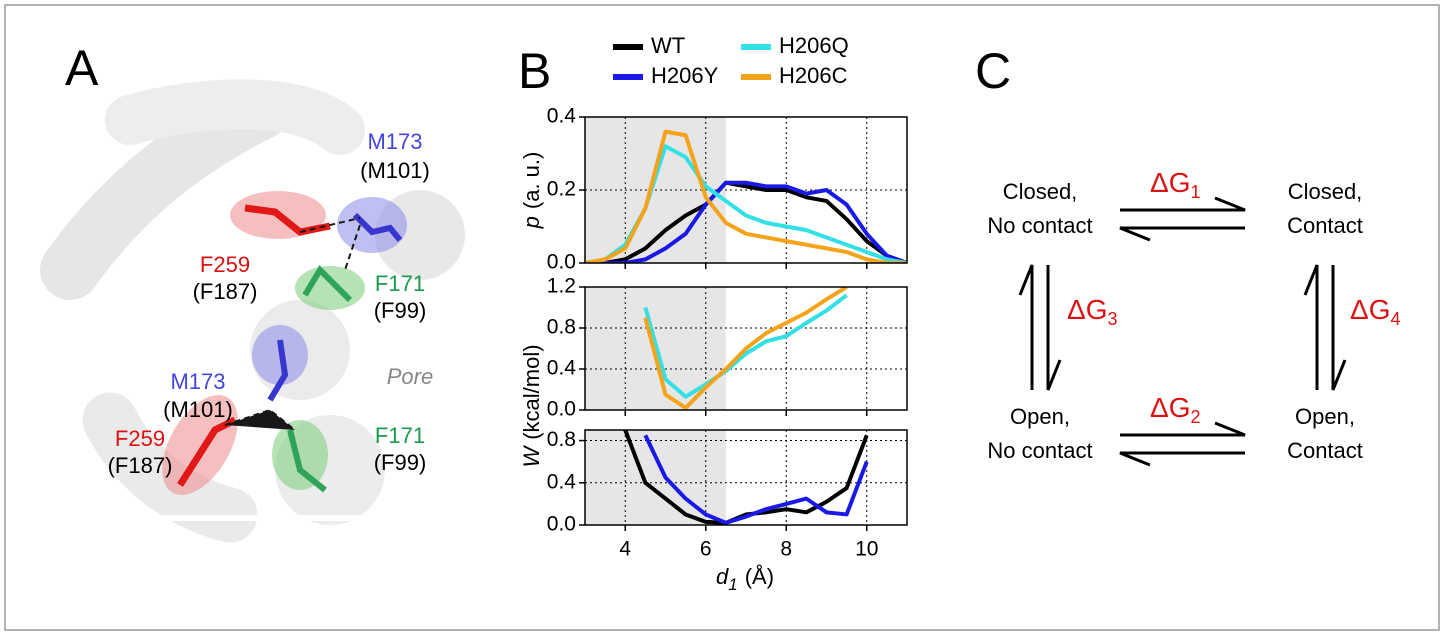 This screenshot has height=642, width=1445. What do you see at coordinates (706, 549) in the screenshot?
I see `x-tick-label: 6` at bounding box center [706, 549].